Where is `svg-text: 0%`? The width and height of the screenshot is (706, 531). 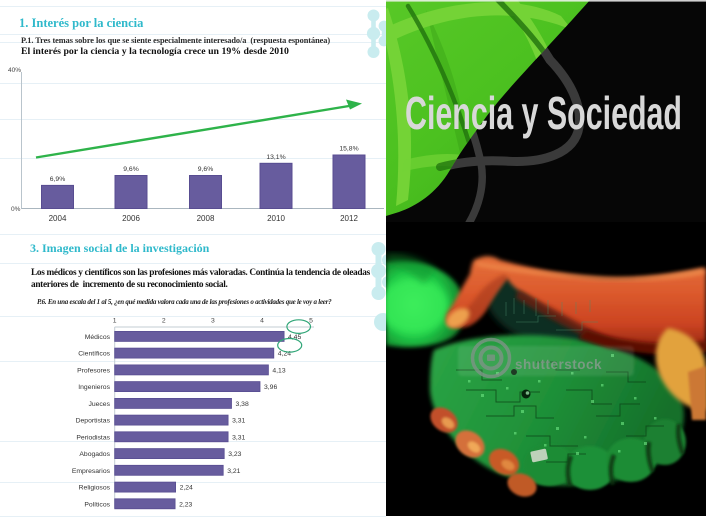 svg-text: 0% is located at coordinates (16, 209).